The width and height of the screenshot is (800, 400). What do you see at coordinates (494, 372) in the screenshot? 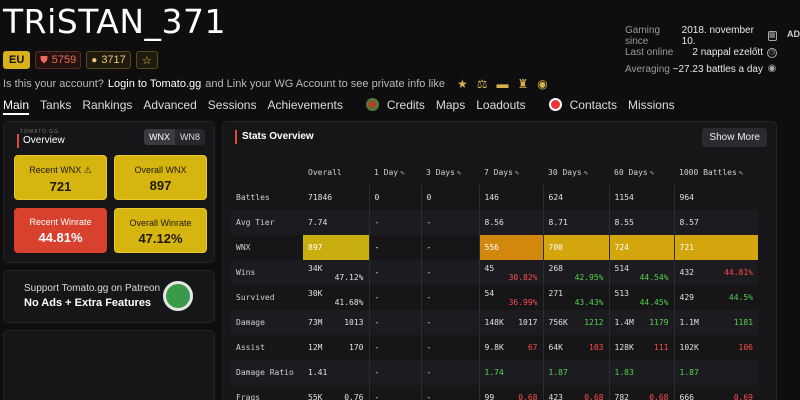
I see `cell-value: 1.74` at bounding box center [494, 372].